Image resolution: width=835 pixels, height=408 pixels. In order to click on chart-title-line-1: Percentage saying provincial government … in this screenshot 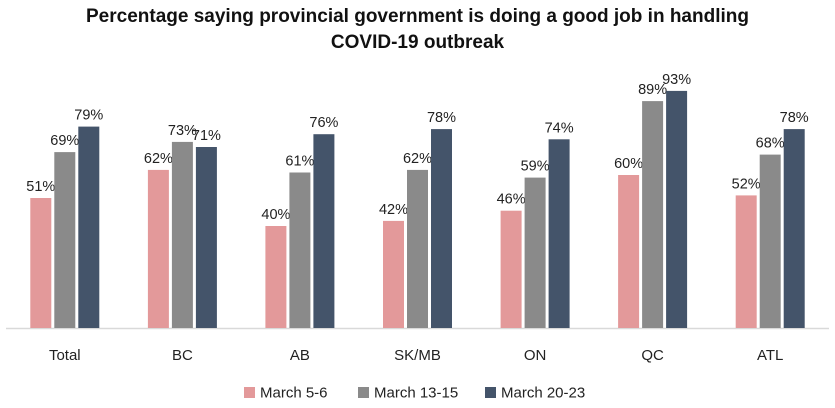, I will do `click(417, 16)`.